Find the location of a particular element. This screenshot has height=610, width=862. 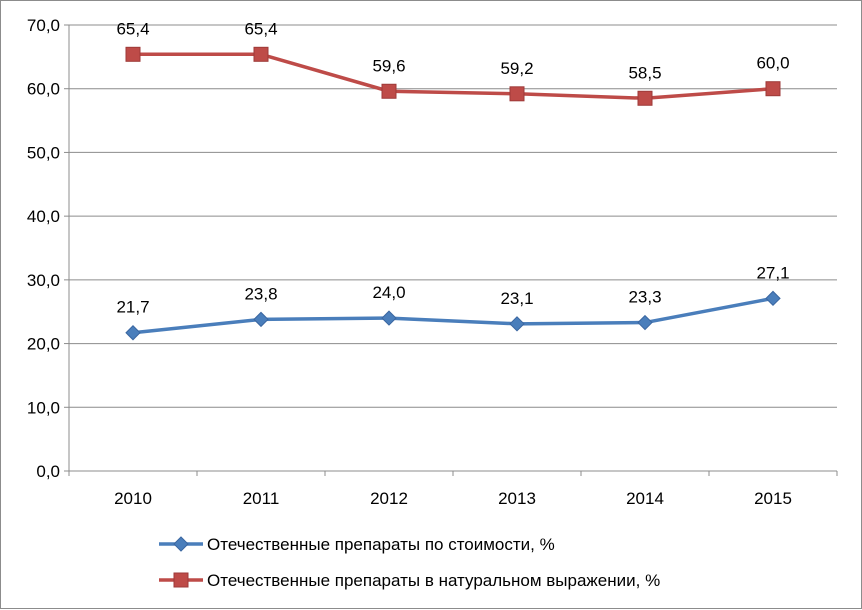

data-label: 27,1 is located at coordinates (772, 272).